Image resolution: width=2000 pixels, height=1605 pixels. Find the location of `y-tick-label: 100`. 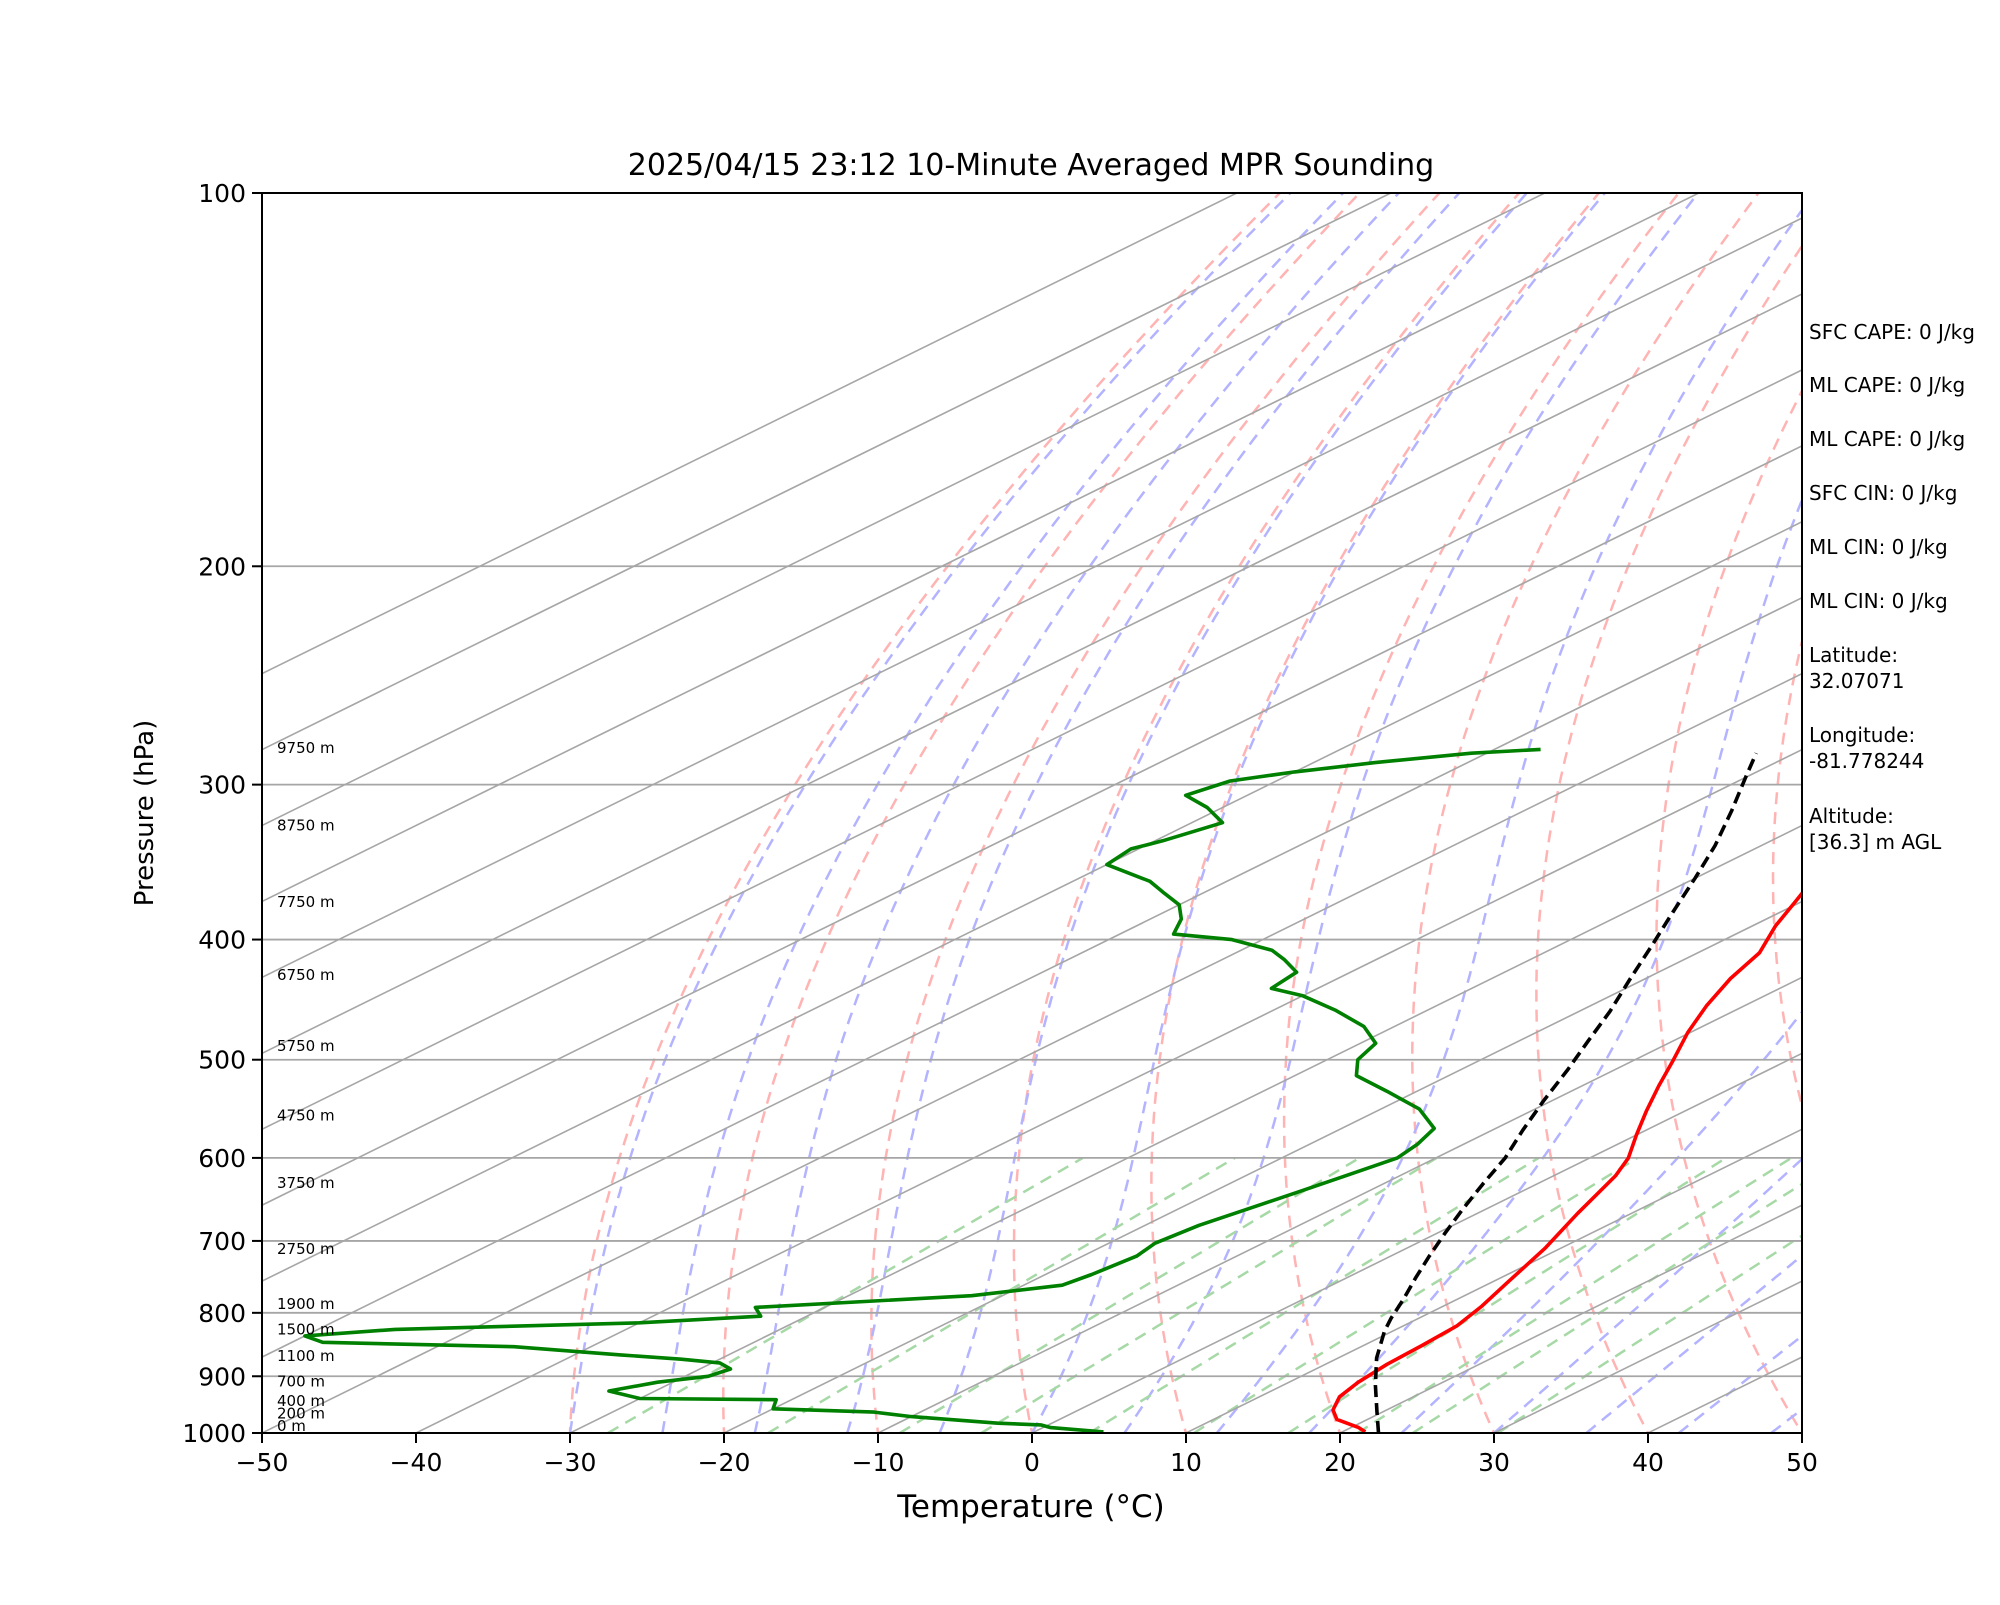

y-tick-label: 100 is located at coordinates (222, 193).